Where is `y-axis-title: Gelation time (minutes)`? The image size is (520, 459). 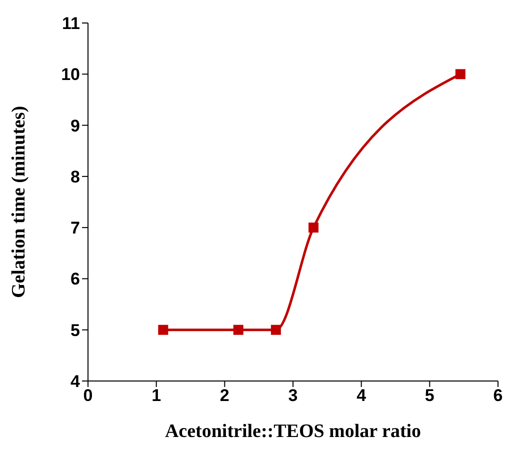
y-axis-title: Gelation time (minutes) is located at coordinates (19, 202).